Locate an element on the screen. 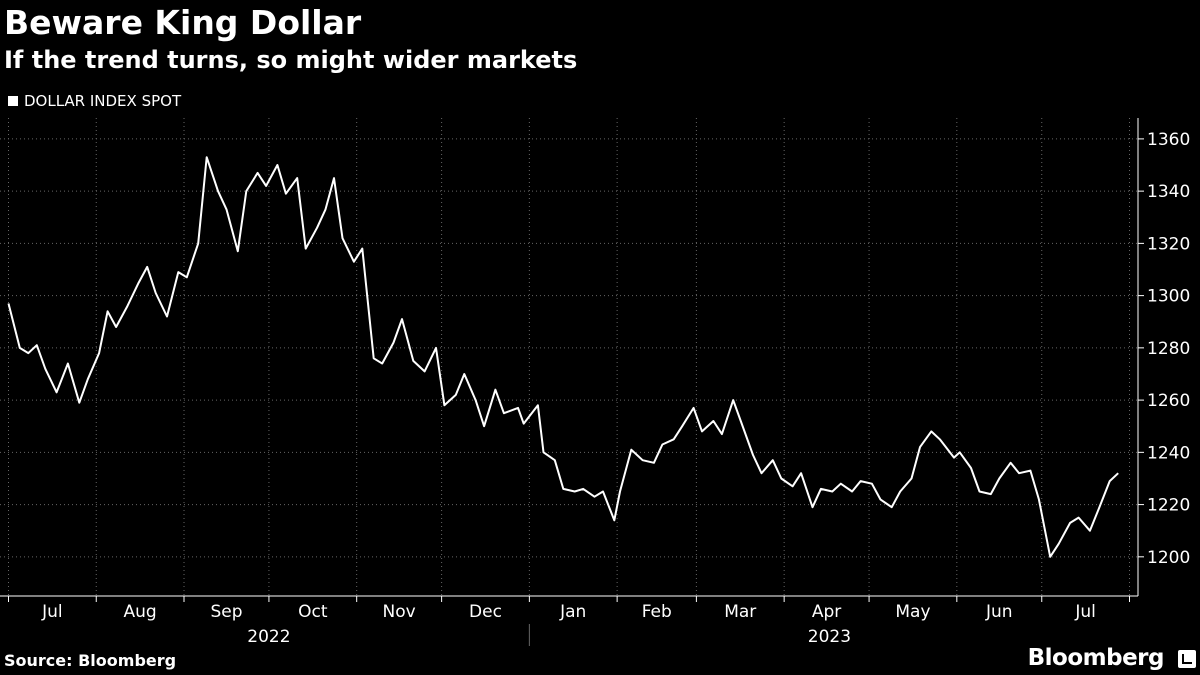  x-month-label: Jan is located at coordinates (572, 612).